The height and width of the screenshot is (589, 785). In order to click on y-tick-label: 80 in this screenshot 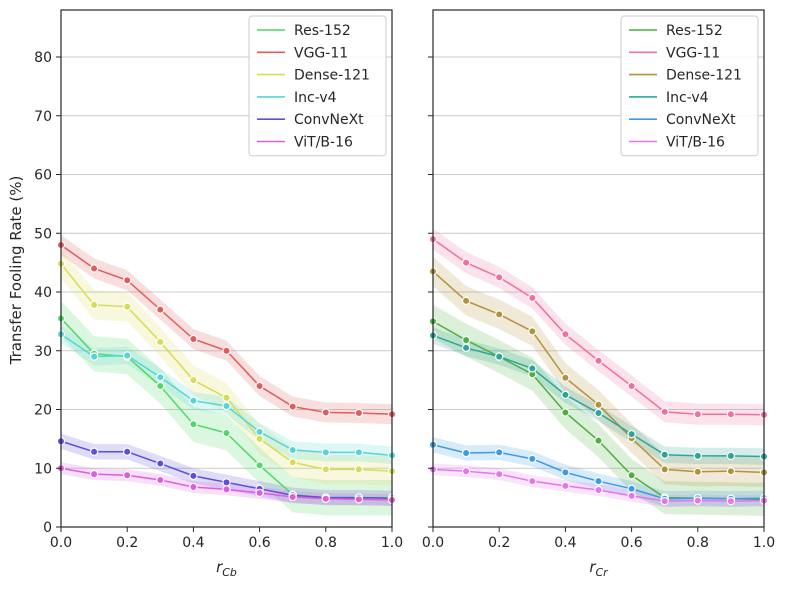, I will do `click(43, 58)`.